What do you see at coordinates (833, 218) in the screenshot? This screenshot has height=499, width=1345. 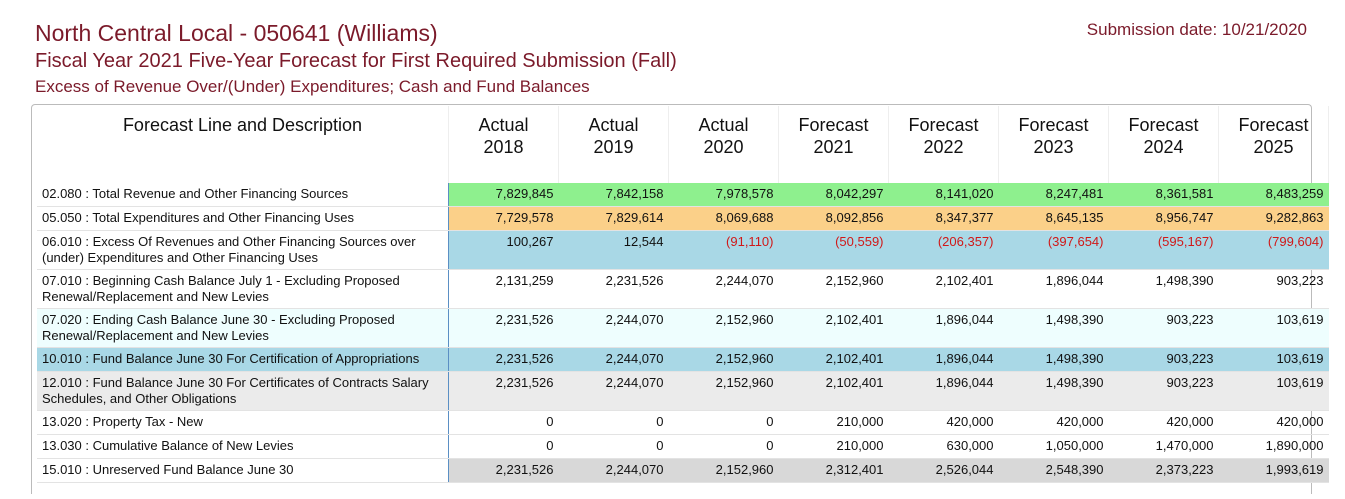 I see `cell-value: 8,092,856` at bounding box center [833, 218].